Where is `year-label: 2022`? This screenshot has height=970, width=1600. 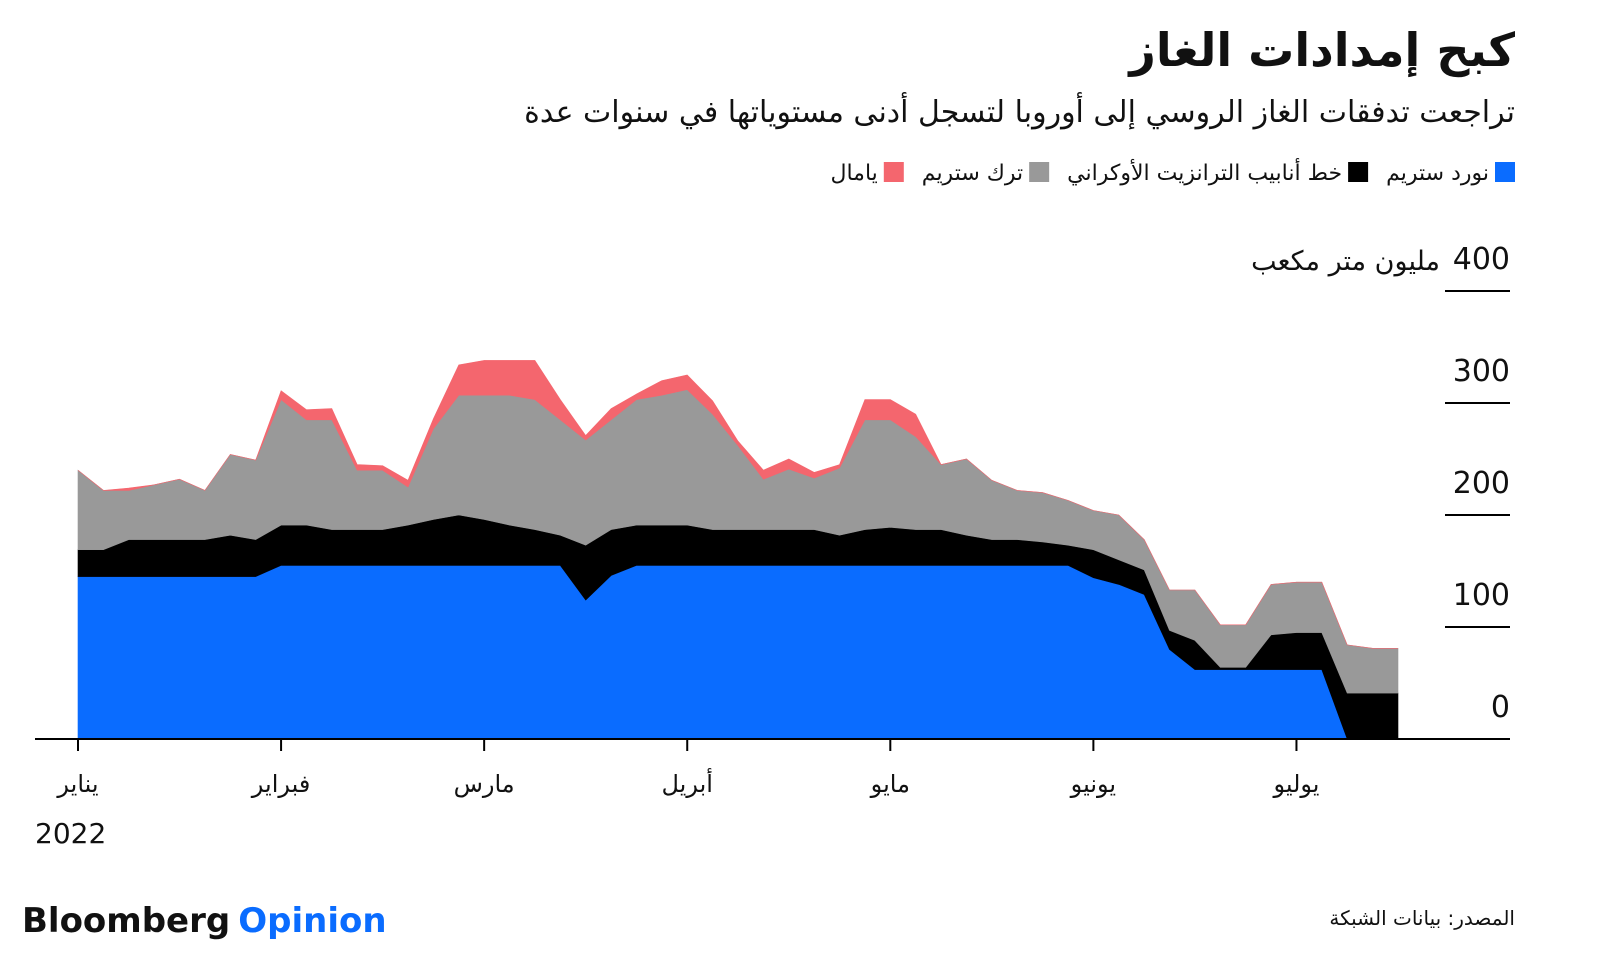
year-label: 2022 is located at coordinates (70, 833).